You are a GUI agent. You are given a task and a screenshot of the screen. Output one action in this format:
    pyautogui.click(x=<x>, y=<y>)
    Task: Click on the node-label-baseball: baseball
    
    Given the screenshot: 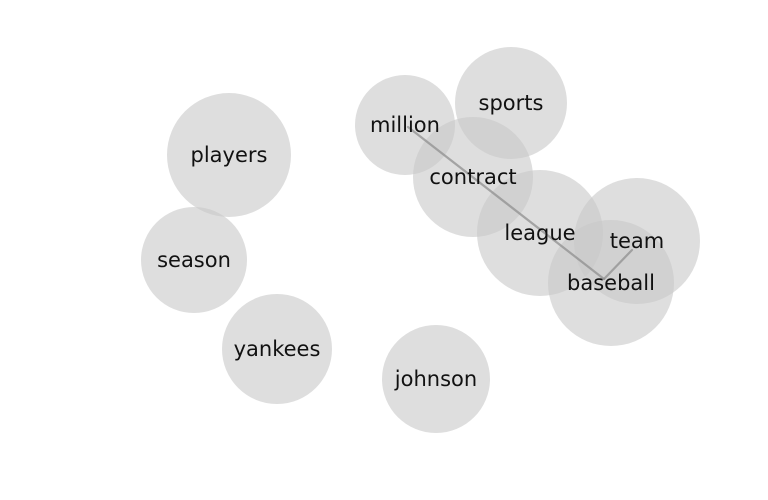 What is the action you would take?
    pyautogui.click(x=611, y=283)
    